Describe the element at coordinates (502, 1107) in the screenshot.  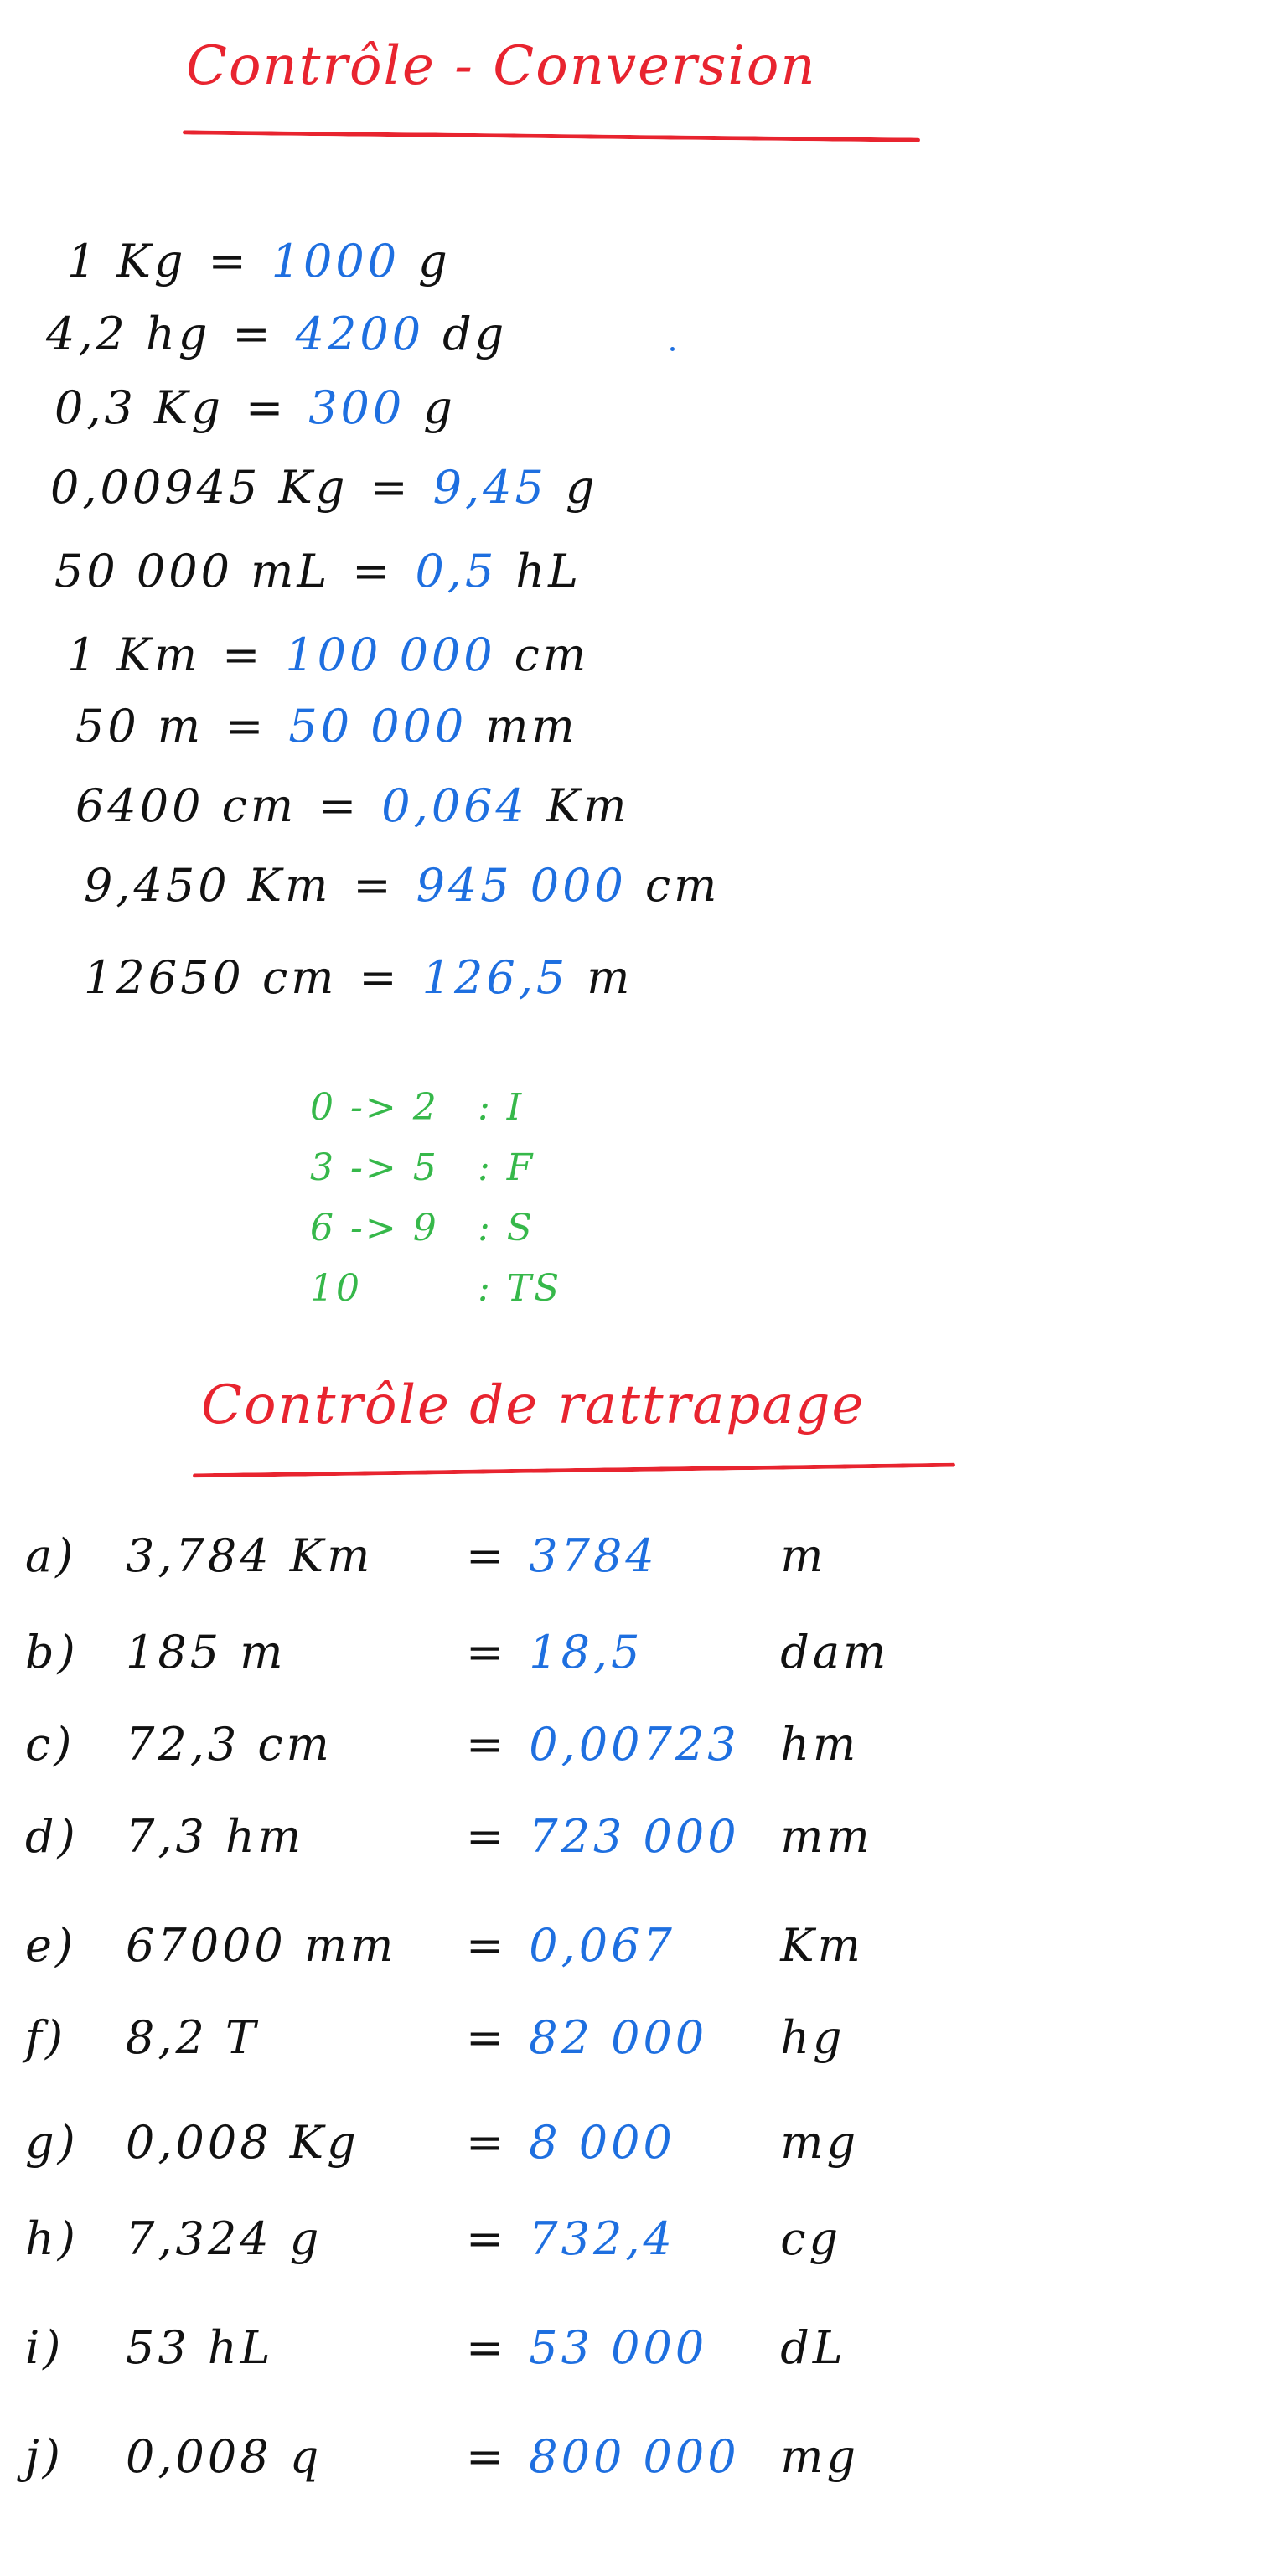
I see `grading-grade: : I` at that location.